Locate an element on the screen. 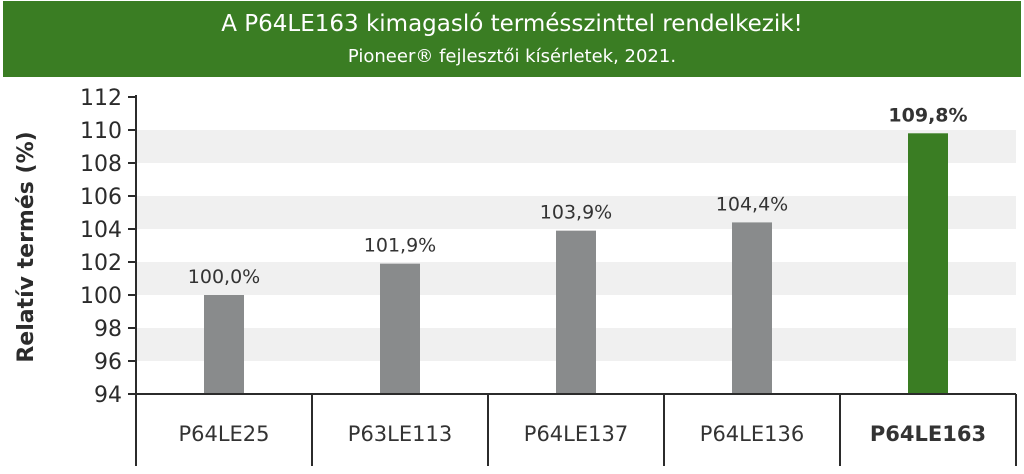 This screenshot has width=1024, height=474. bar-value-label: 109,8% is located at coordinates (927, 115).